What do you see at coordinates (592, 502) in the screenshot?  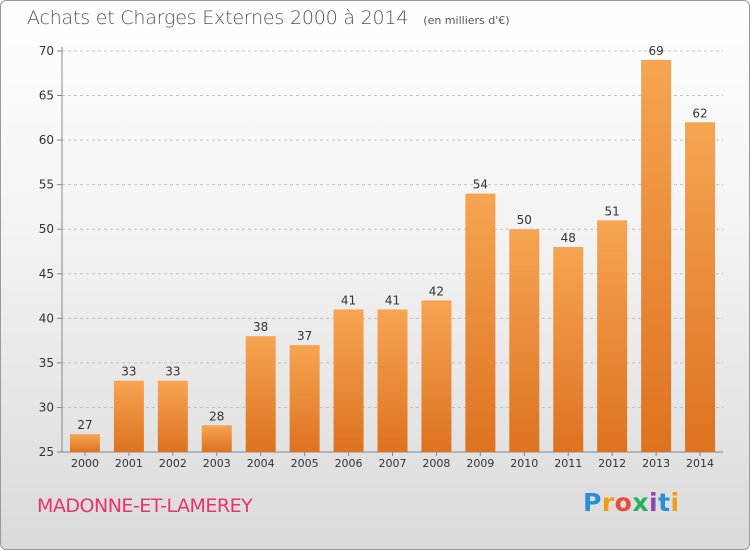 I see `brand-letter: P` at bounding box center [592, 502].